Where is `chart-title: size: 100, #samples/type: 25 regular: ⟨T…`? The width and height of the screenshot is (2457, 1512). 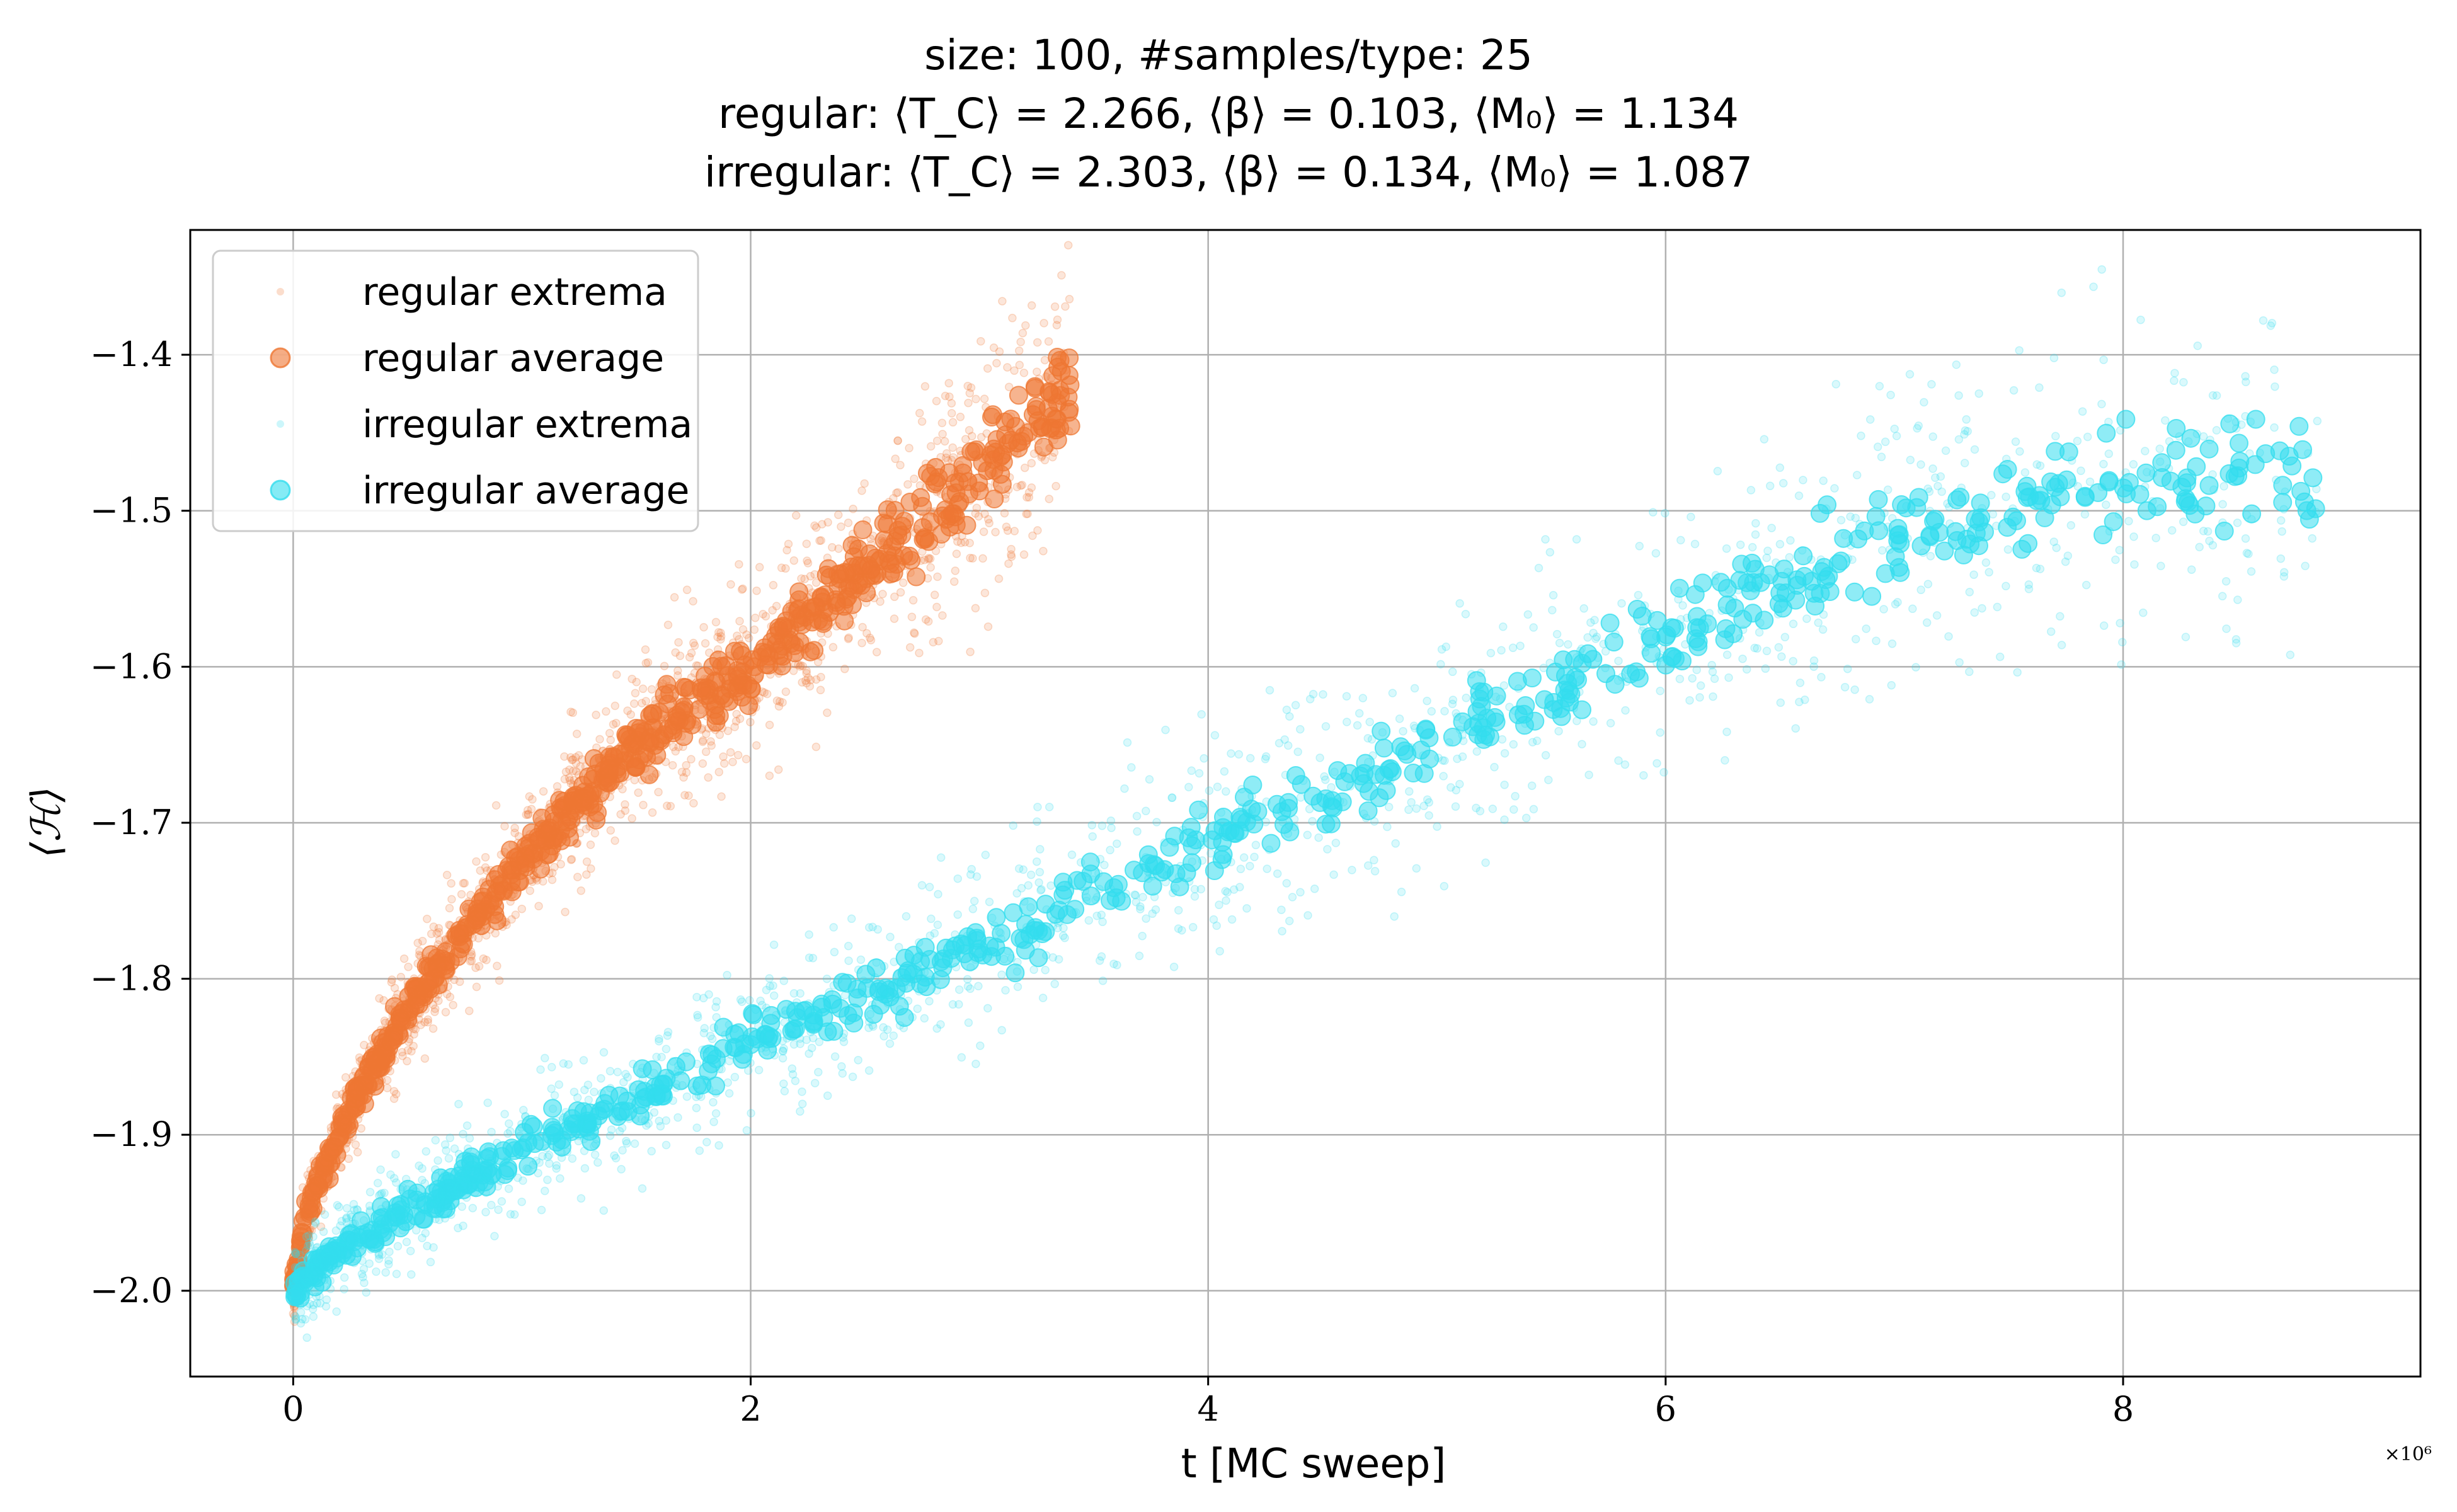
chart-title: size: 100, #samples/type: 25 regular: ⟨T… is located at coordinates (1228, 114).